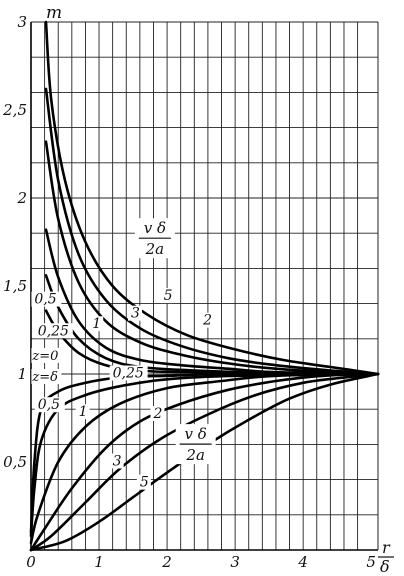  Describe the element at coordinates (302, 562) in the screenshot. I see `x-tick-label: 4` at that location.